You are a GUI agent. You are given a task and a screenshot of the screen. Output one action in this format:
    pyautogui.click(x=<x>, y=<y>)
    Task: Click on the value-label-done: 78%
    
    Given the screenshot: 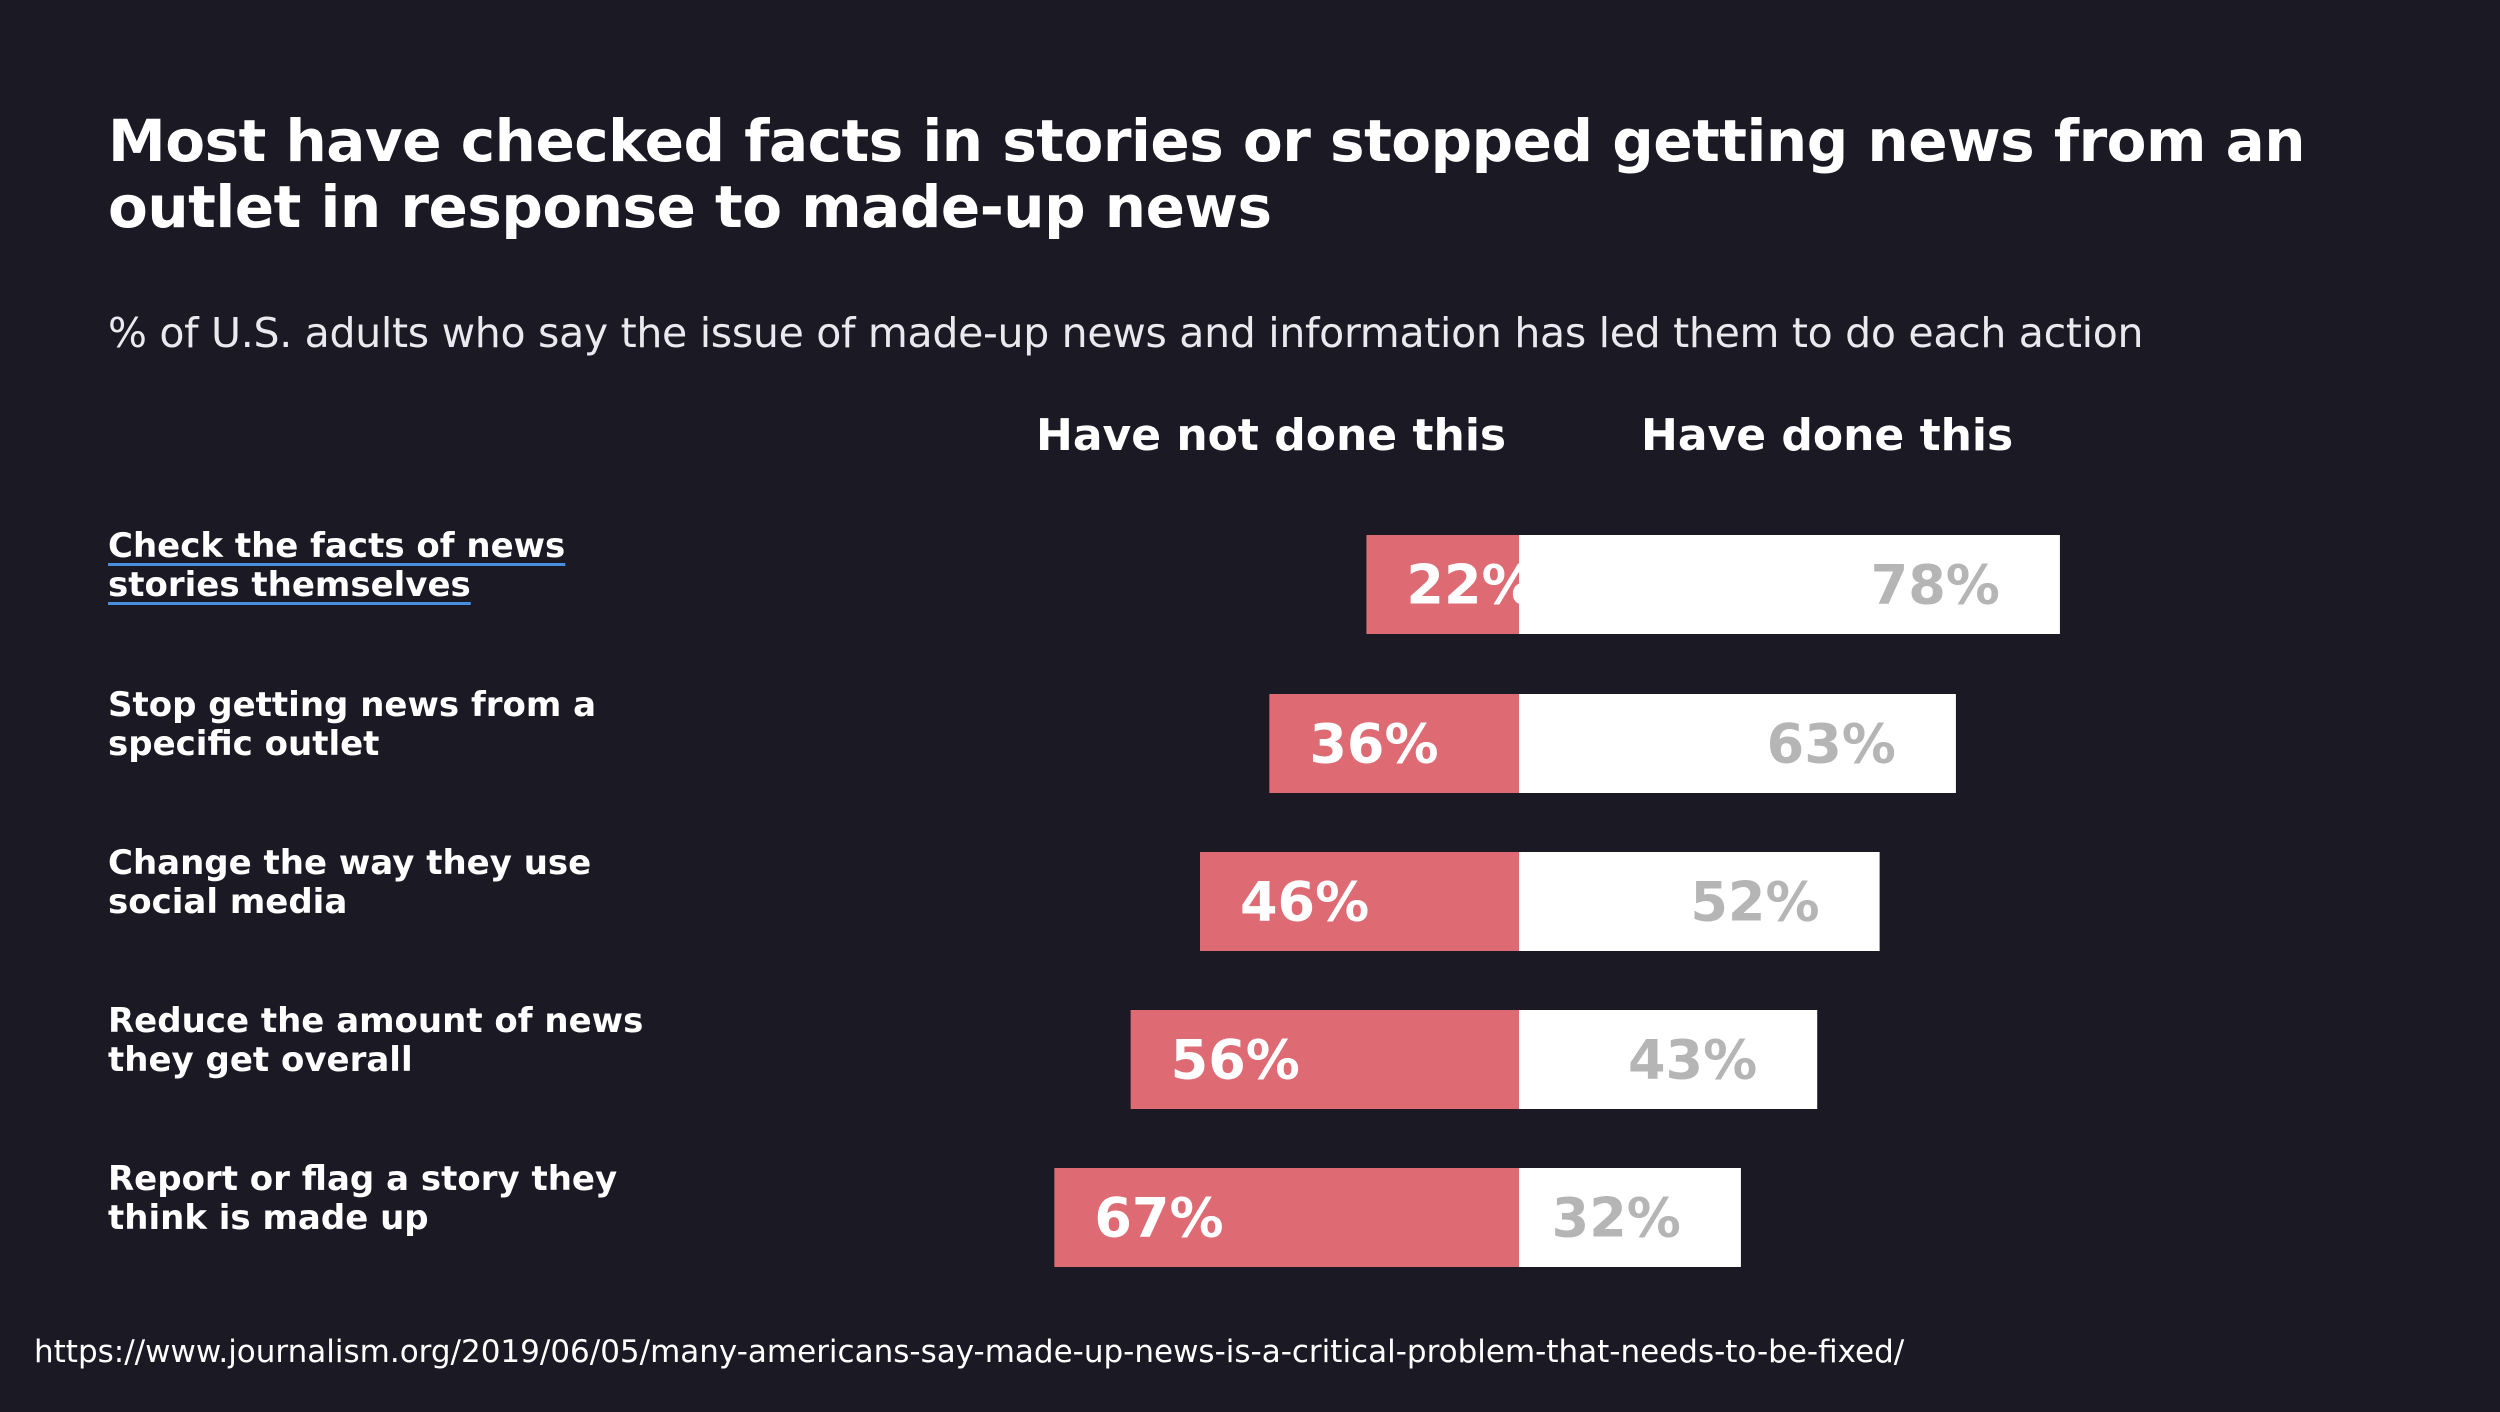 What is the action you would take?
    pyautogui.click(x=1935, y=585)
    